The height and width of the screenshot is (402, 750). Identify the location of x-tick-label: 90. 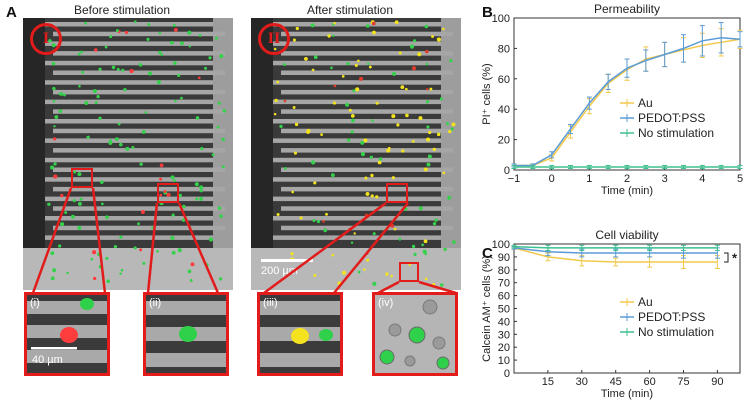
(717, 382).